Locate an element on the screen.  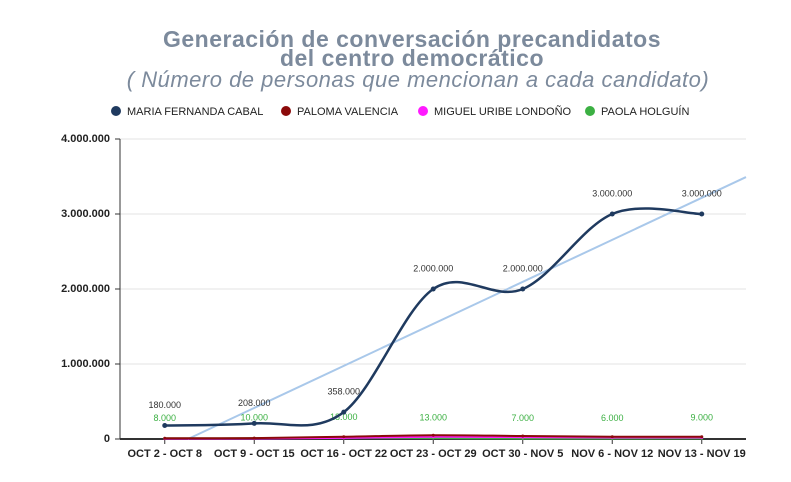
value-label: 208.000 is located at coordinates (254, 403).